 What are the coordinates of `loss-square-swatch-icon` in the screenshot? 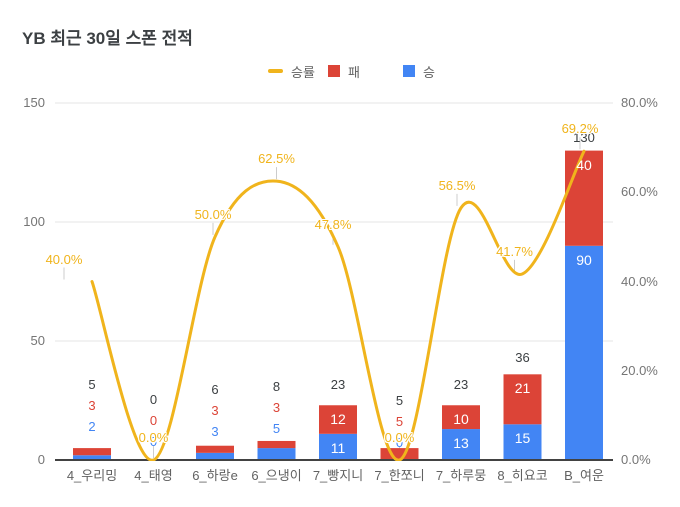 It's located at (334, 71).